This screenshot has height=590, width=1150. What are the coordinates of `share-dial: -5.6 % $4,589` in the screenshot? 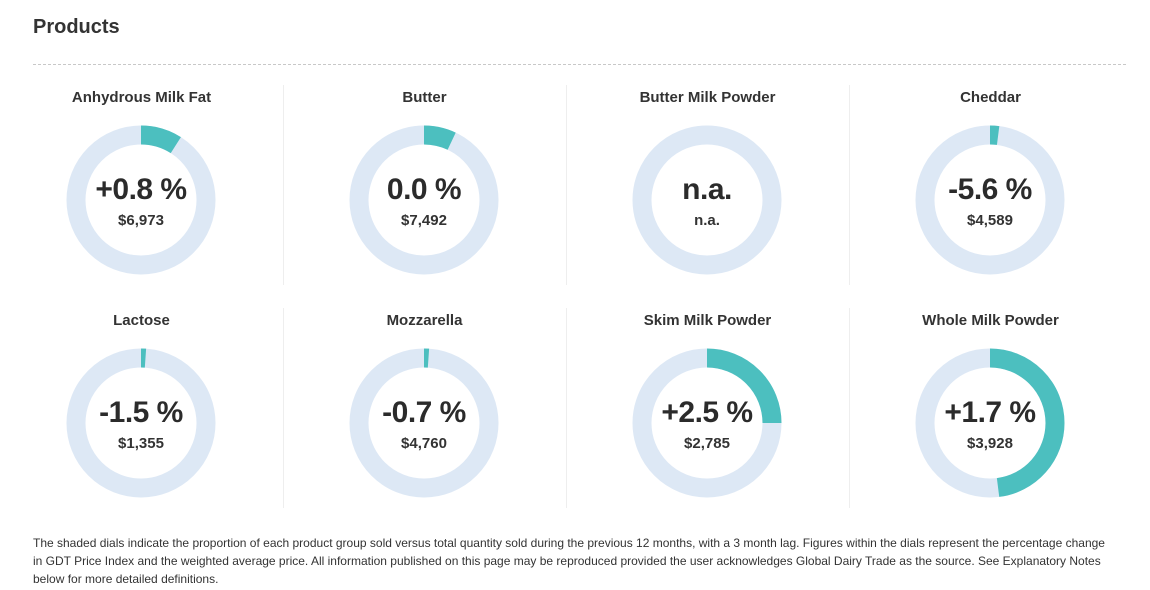 It's located at (990, 200).